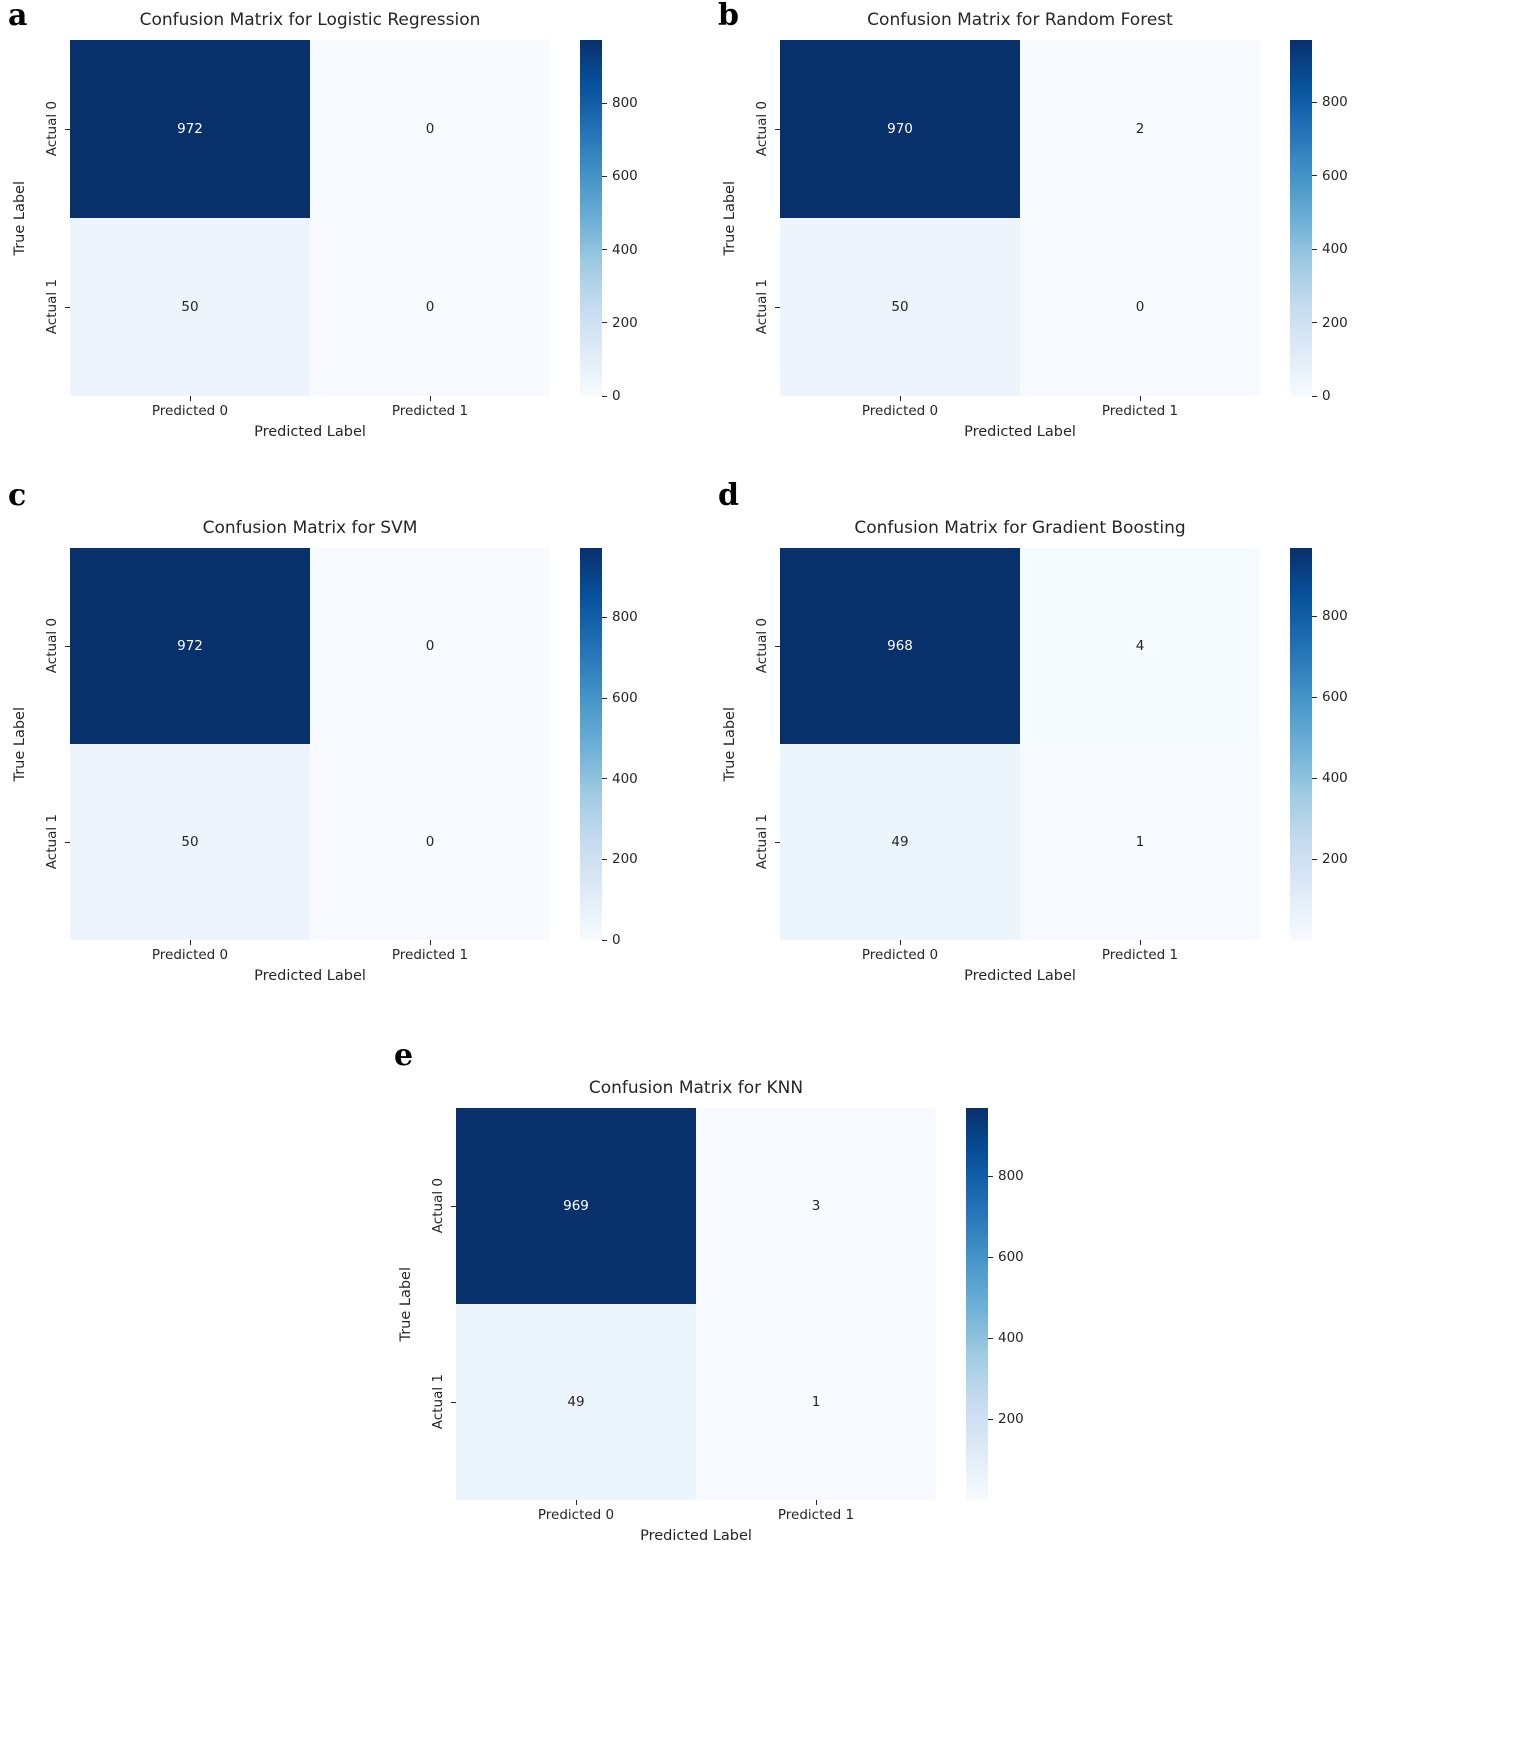  I want to click on plot-area: True Label Actual 0 Actual 1 972 0 50 0, so click(338, 222).